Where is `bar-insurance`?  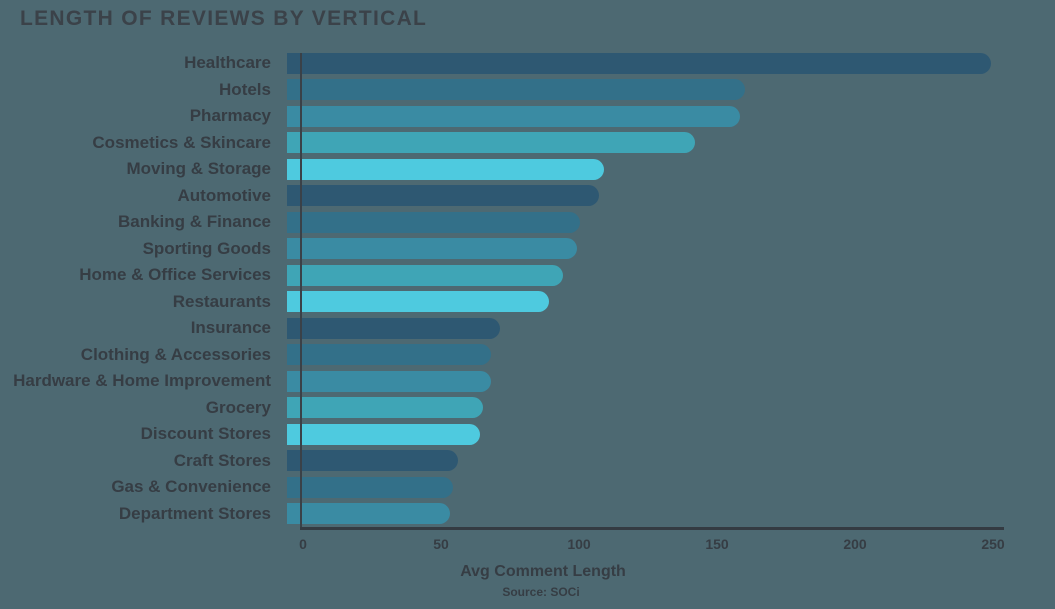
bar-insurance is located at coordinates (393, 328).